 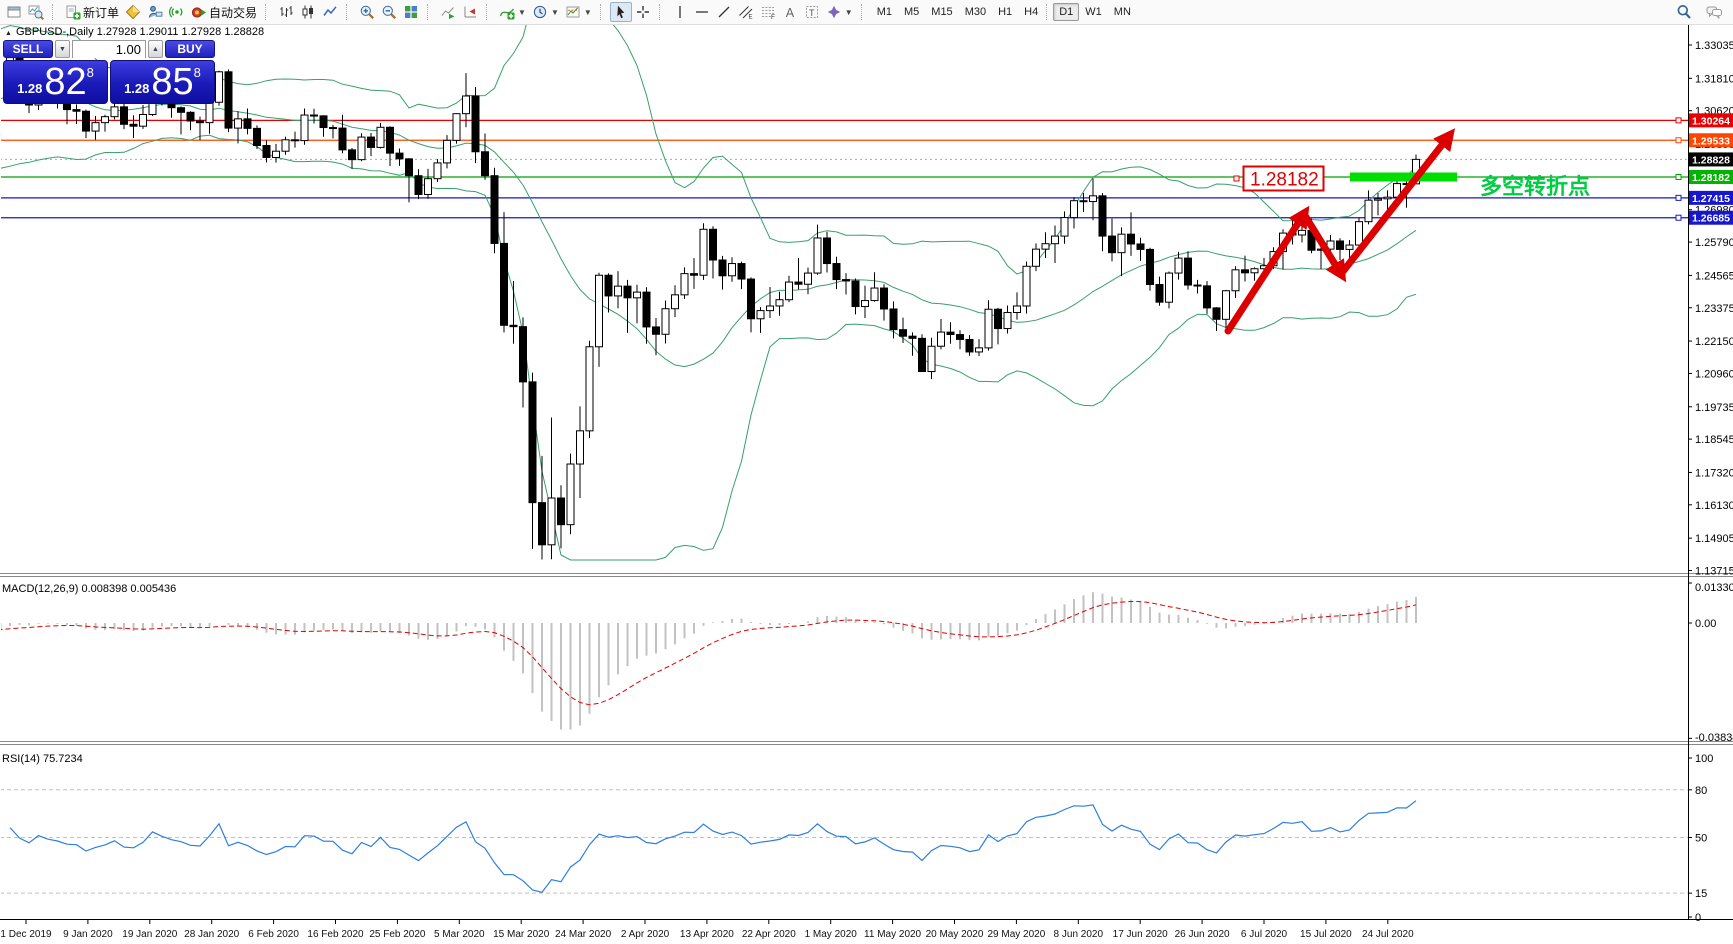 I want to click on volume-input, so click(x=109, y=49).